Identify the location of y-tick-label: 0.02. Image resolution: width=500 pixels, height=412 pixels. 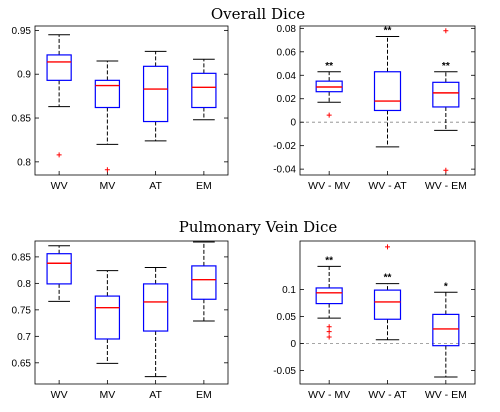
(287, 99).